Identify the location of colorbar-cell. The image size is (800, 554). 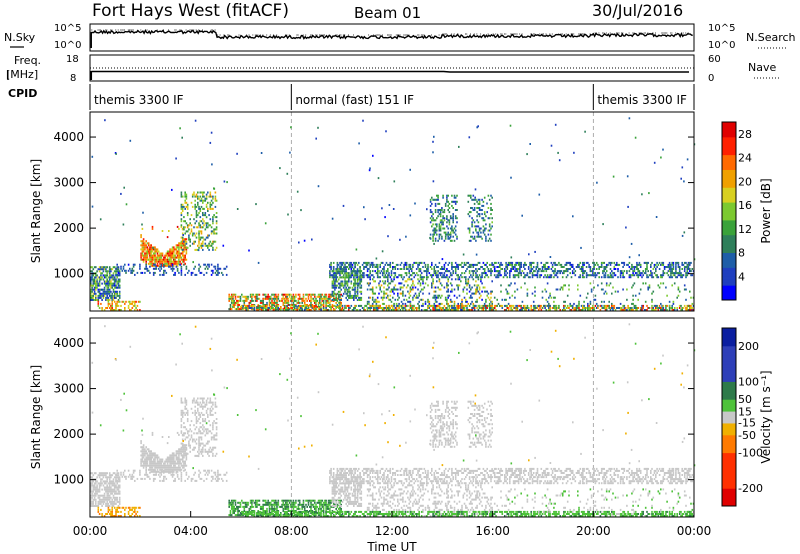
(729, 192).